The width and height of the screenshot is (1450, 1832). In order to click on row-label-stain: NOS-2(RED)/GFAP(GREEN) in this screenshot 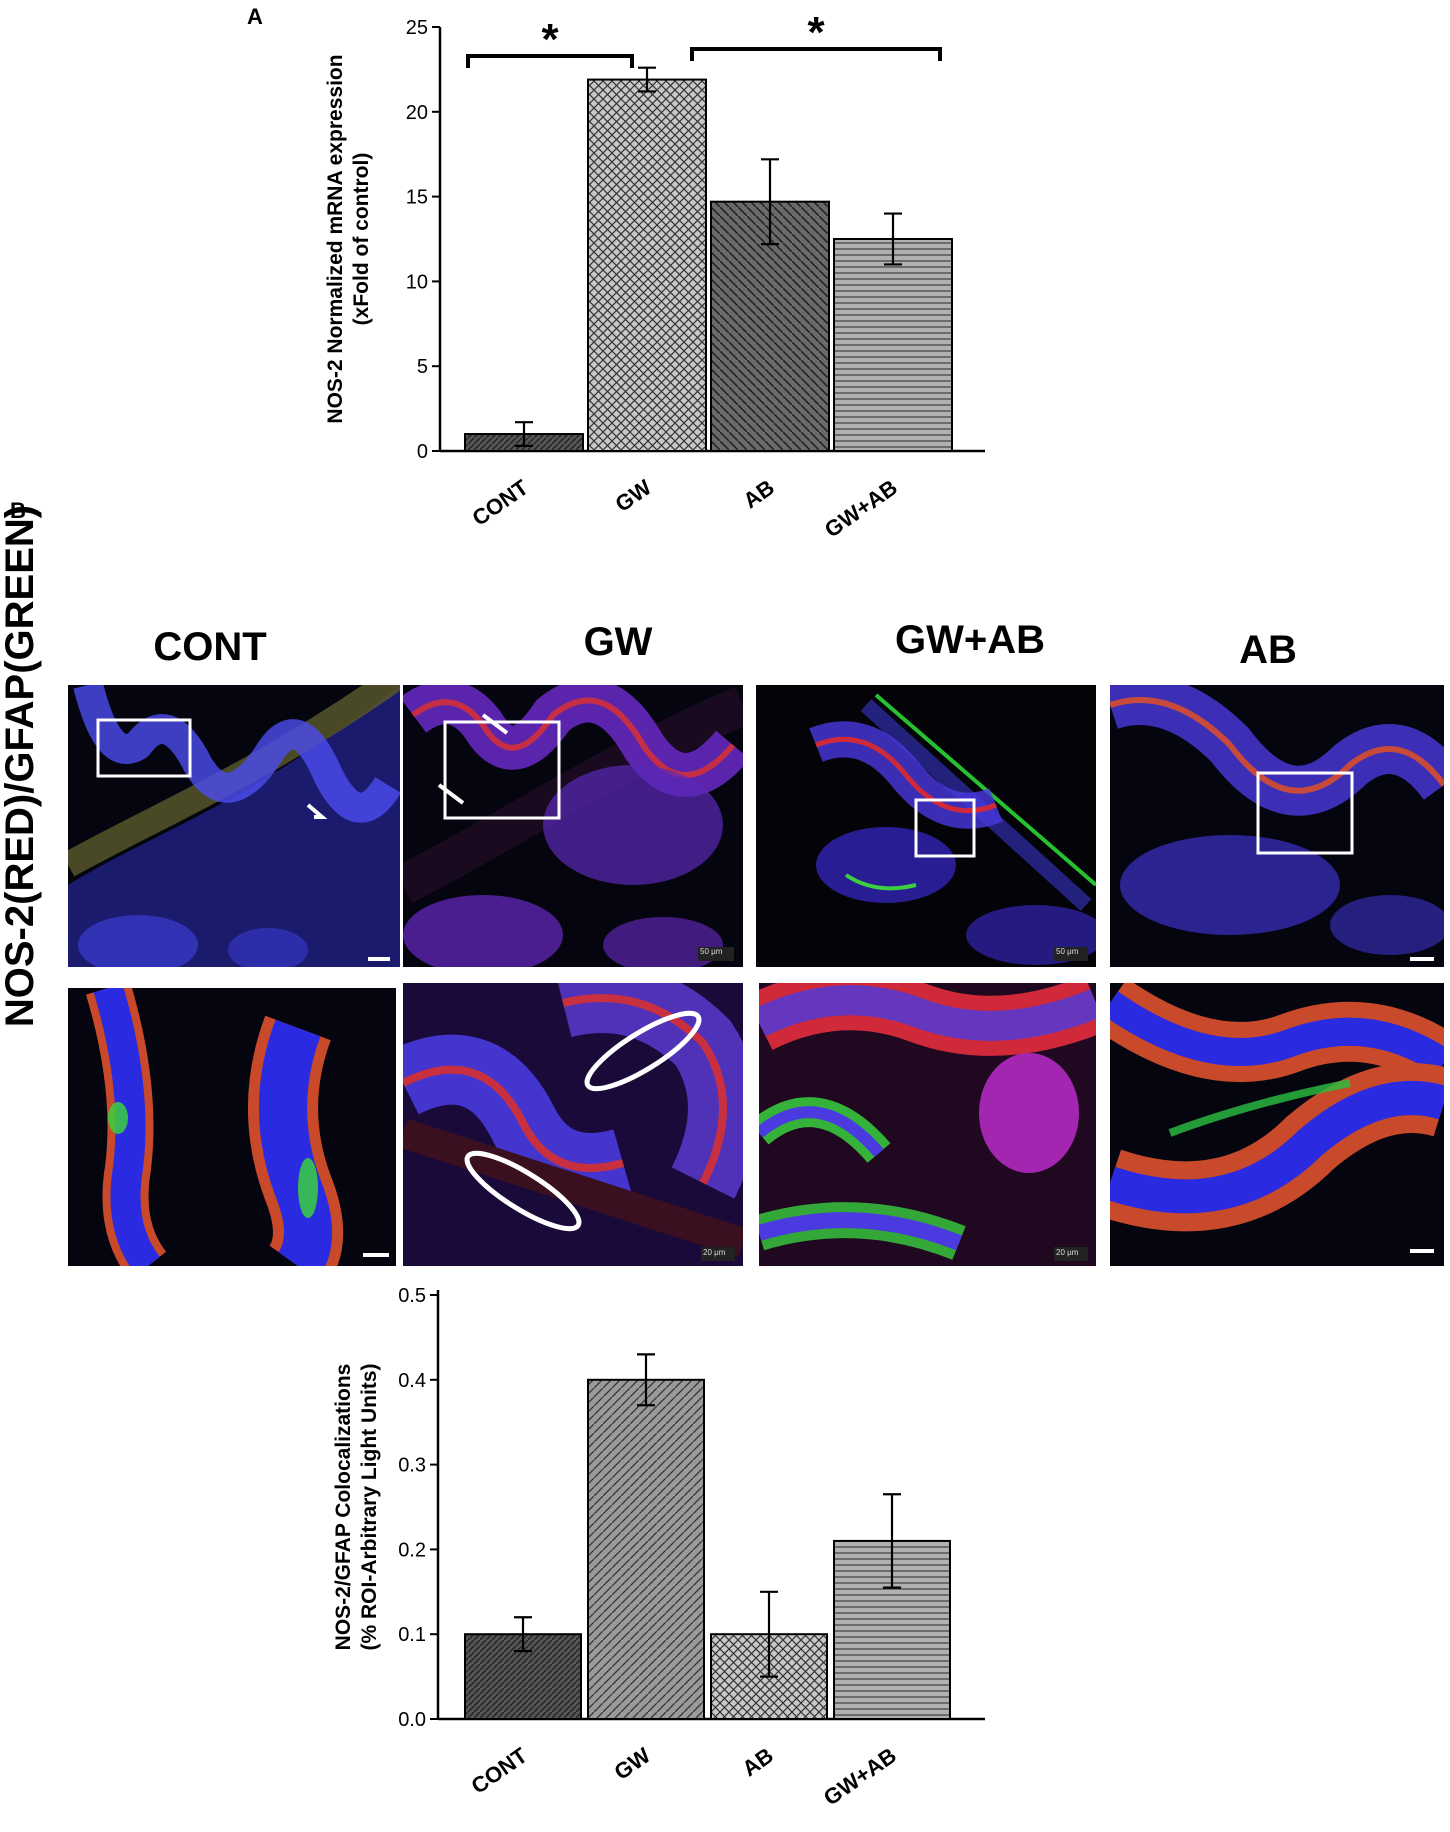, I will do `click(21, 766)`.